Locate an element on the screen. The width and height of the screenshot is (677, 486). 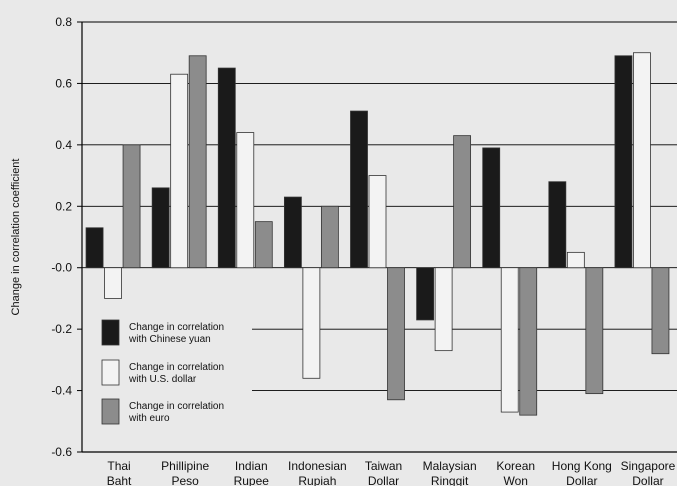
x-tick-label: Malaysian is located at coordinates (450, 466).